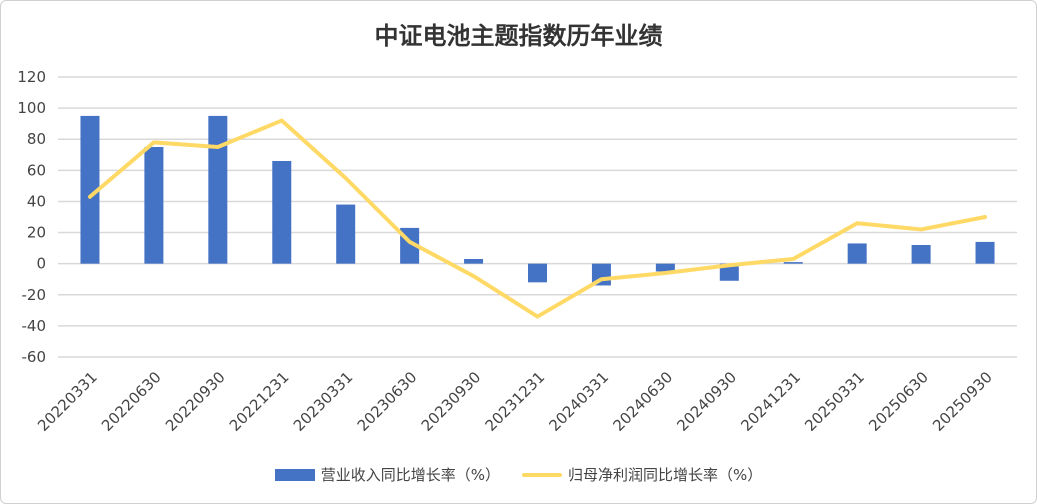  I want to click on x-tick-label: 20220331, so click(67, 401).